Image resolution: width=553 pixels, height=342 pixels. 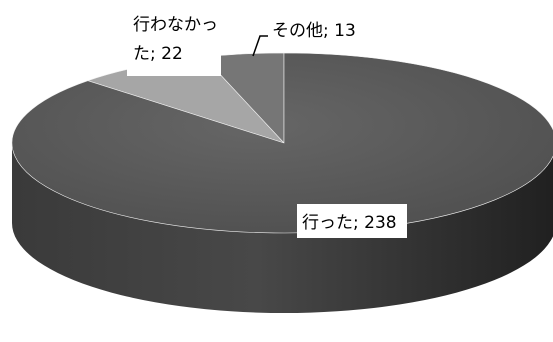 I want to click on leader-line-other, so click(x=260, y=46).